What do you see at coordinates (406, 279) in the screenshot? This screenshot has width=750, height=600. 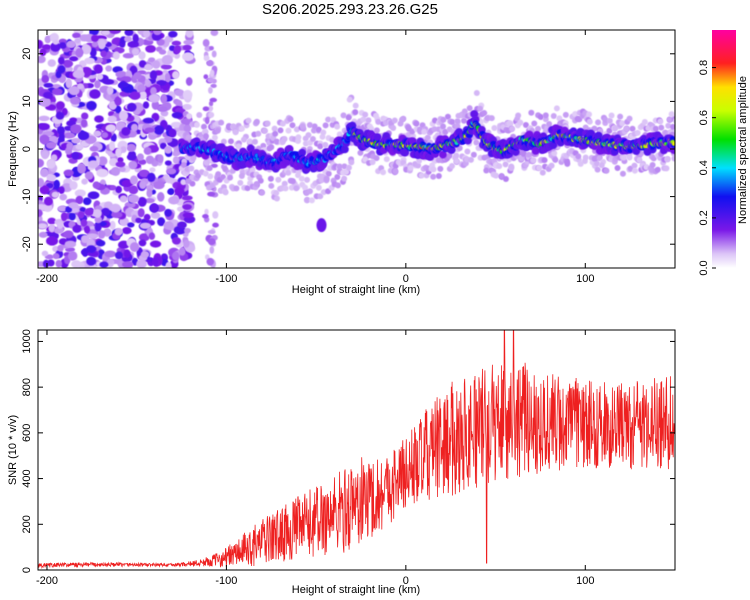 I see `spectrogram-x-tick-label: 0` at bounding box center [406, 279].